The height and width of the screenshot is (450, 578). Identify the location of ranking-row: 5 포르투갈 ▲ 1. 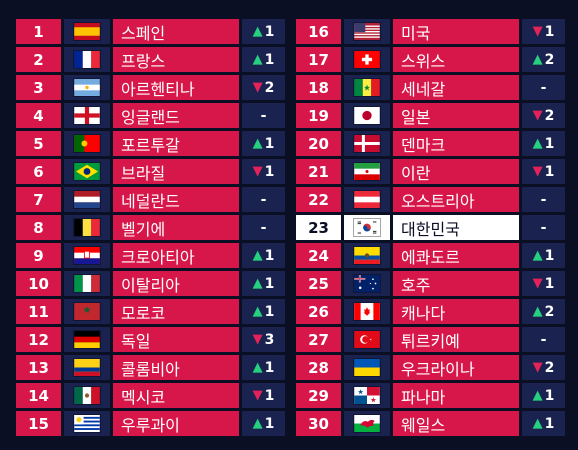
(150, 143).